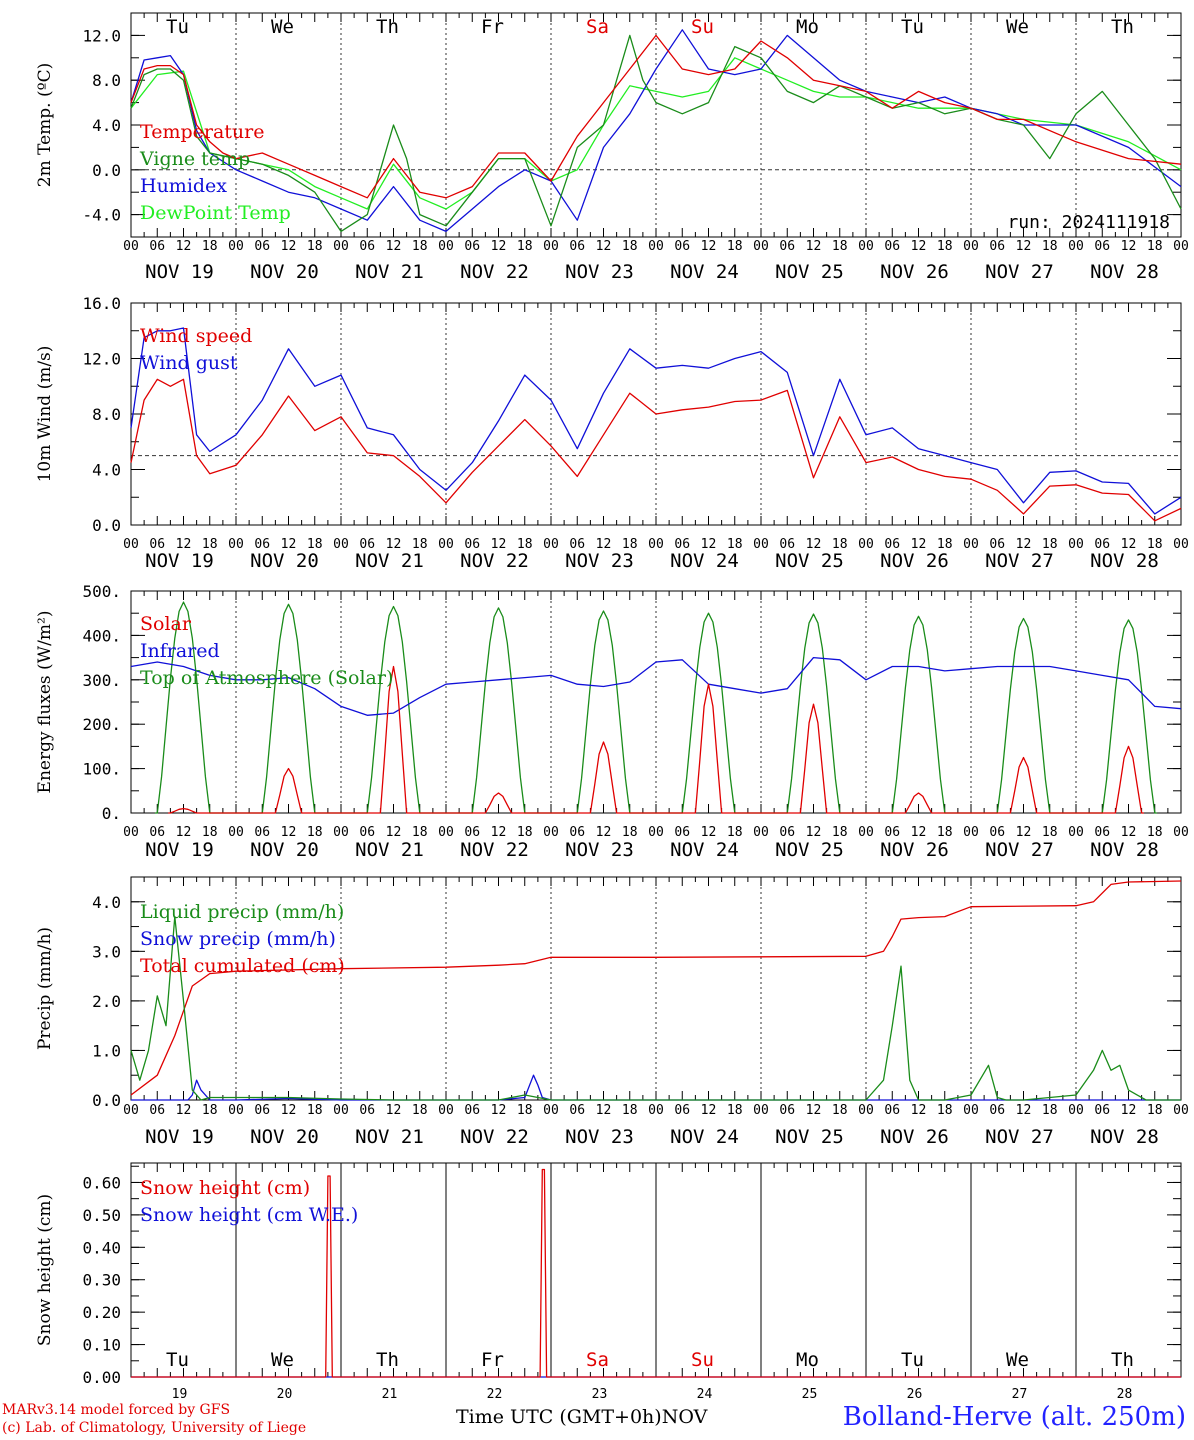 Image resolution: width=1194 pixels, height=1440 pixels. Describe the element at coordinates (225, 1188) in the screenshot. I see `legend-entry: Snow height (cm)` at that location.